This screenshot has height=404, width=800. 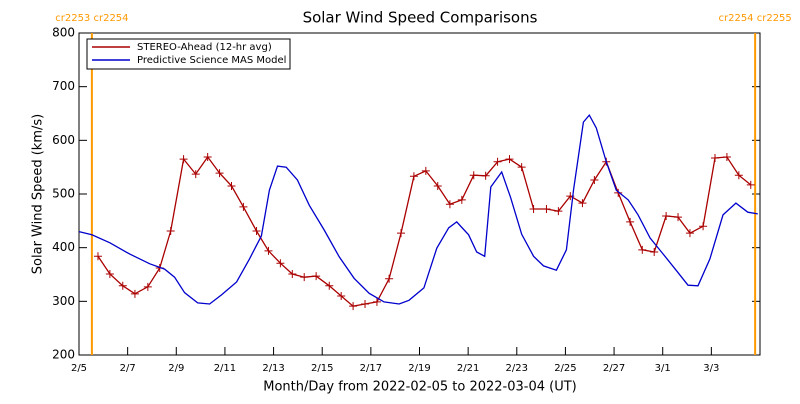 What do you see at coordinates (63, 140) in the screenshot?
I see `y-tick-label: 600` at bounding box center [63, 140].